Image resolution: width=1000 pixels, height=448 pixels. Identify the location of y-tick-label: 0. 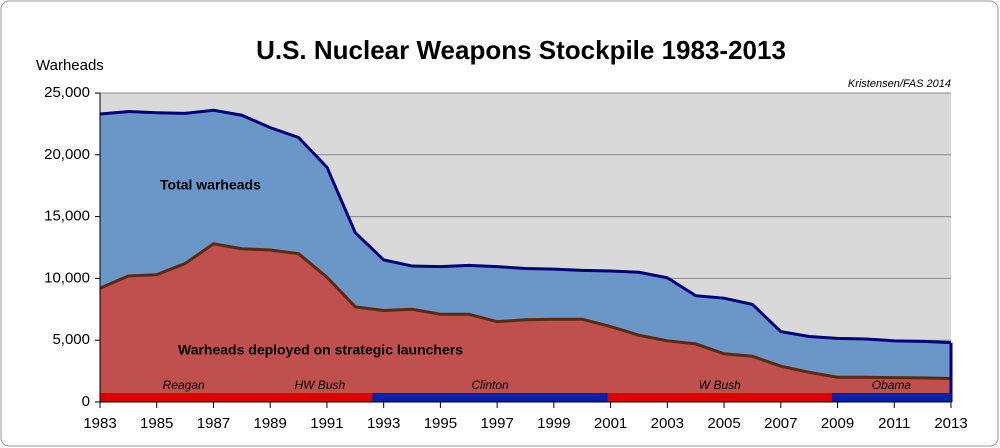
(86, 401).